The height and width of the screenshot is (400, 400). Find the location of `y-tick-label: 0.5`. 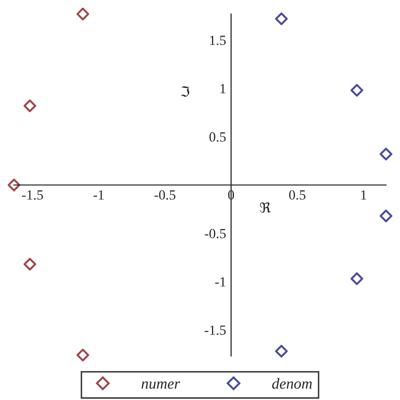

y-tick-label: 0.5 is located at coordinates (217, 137).